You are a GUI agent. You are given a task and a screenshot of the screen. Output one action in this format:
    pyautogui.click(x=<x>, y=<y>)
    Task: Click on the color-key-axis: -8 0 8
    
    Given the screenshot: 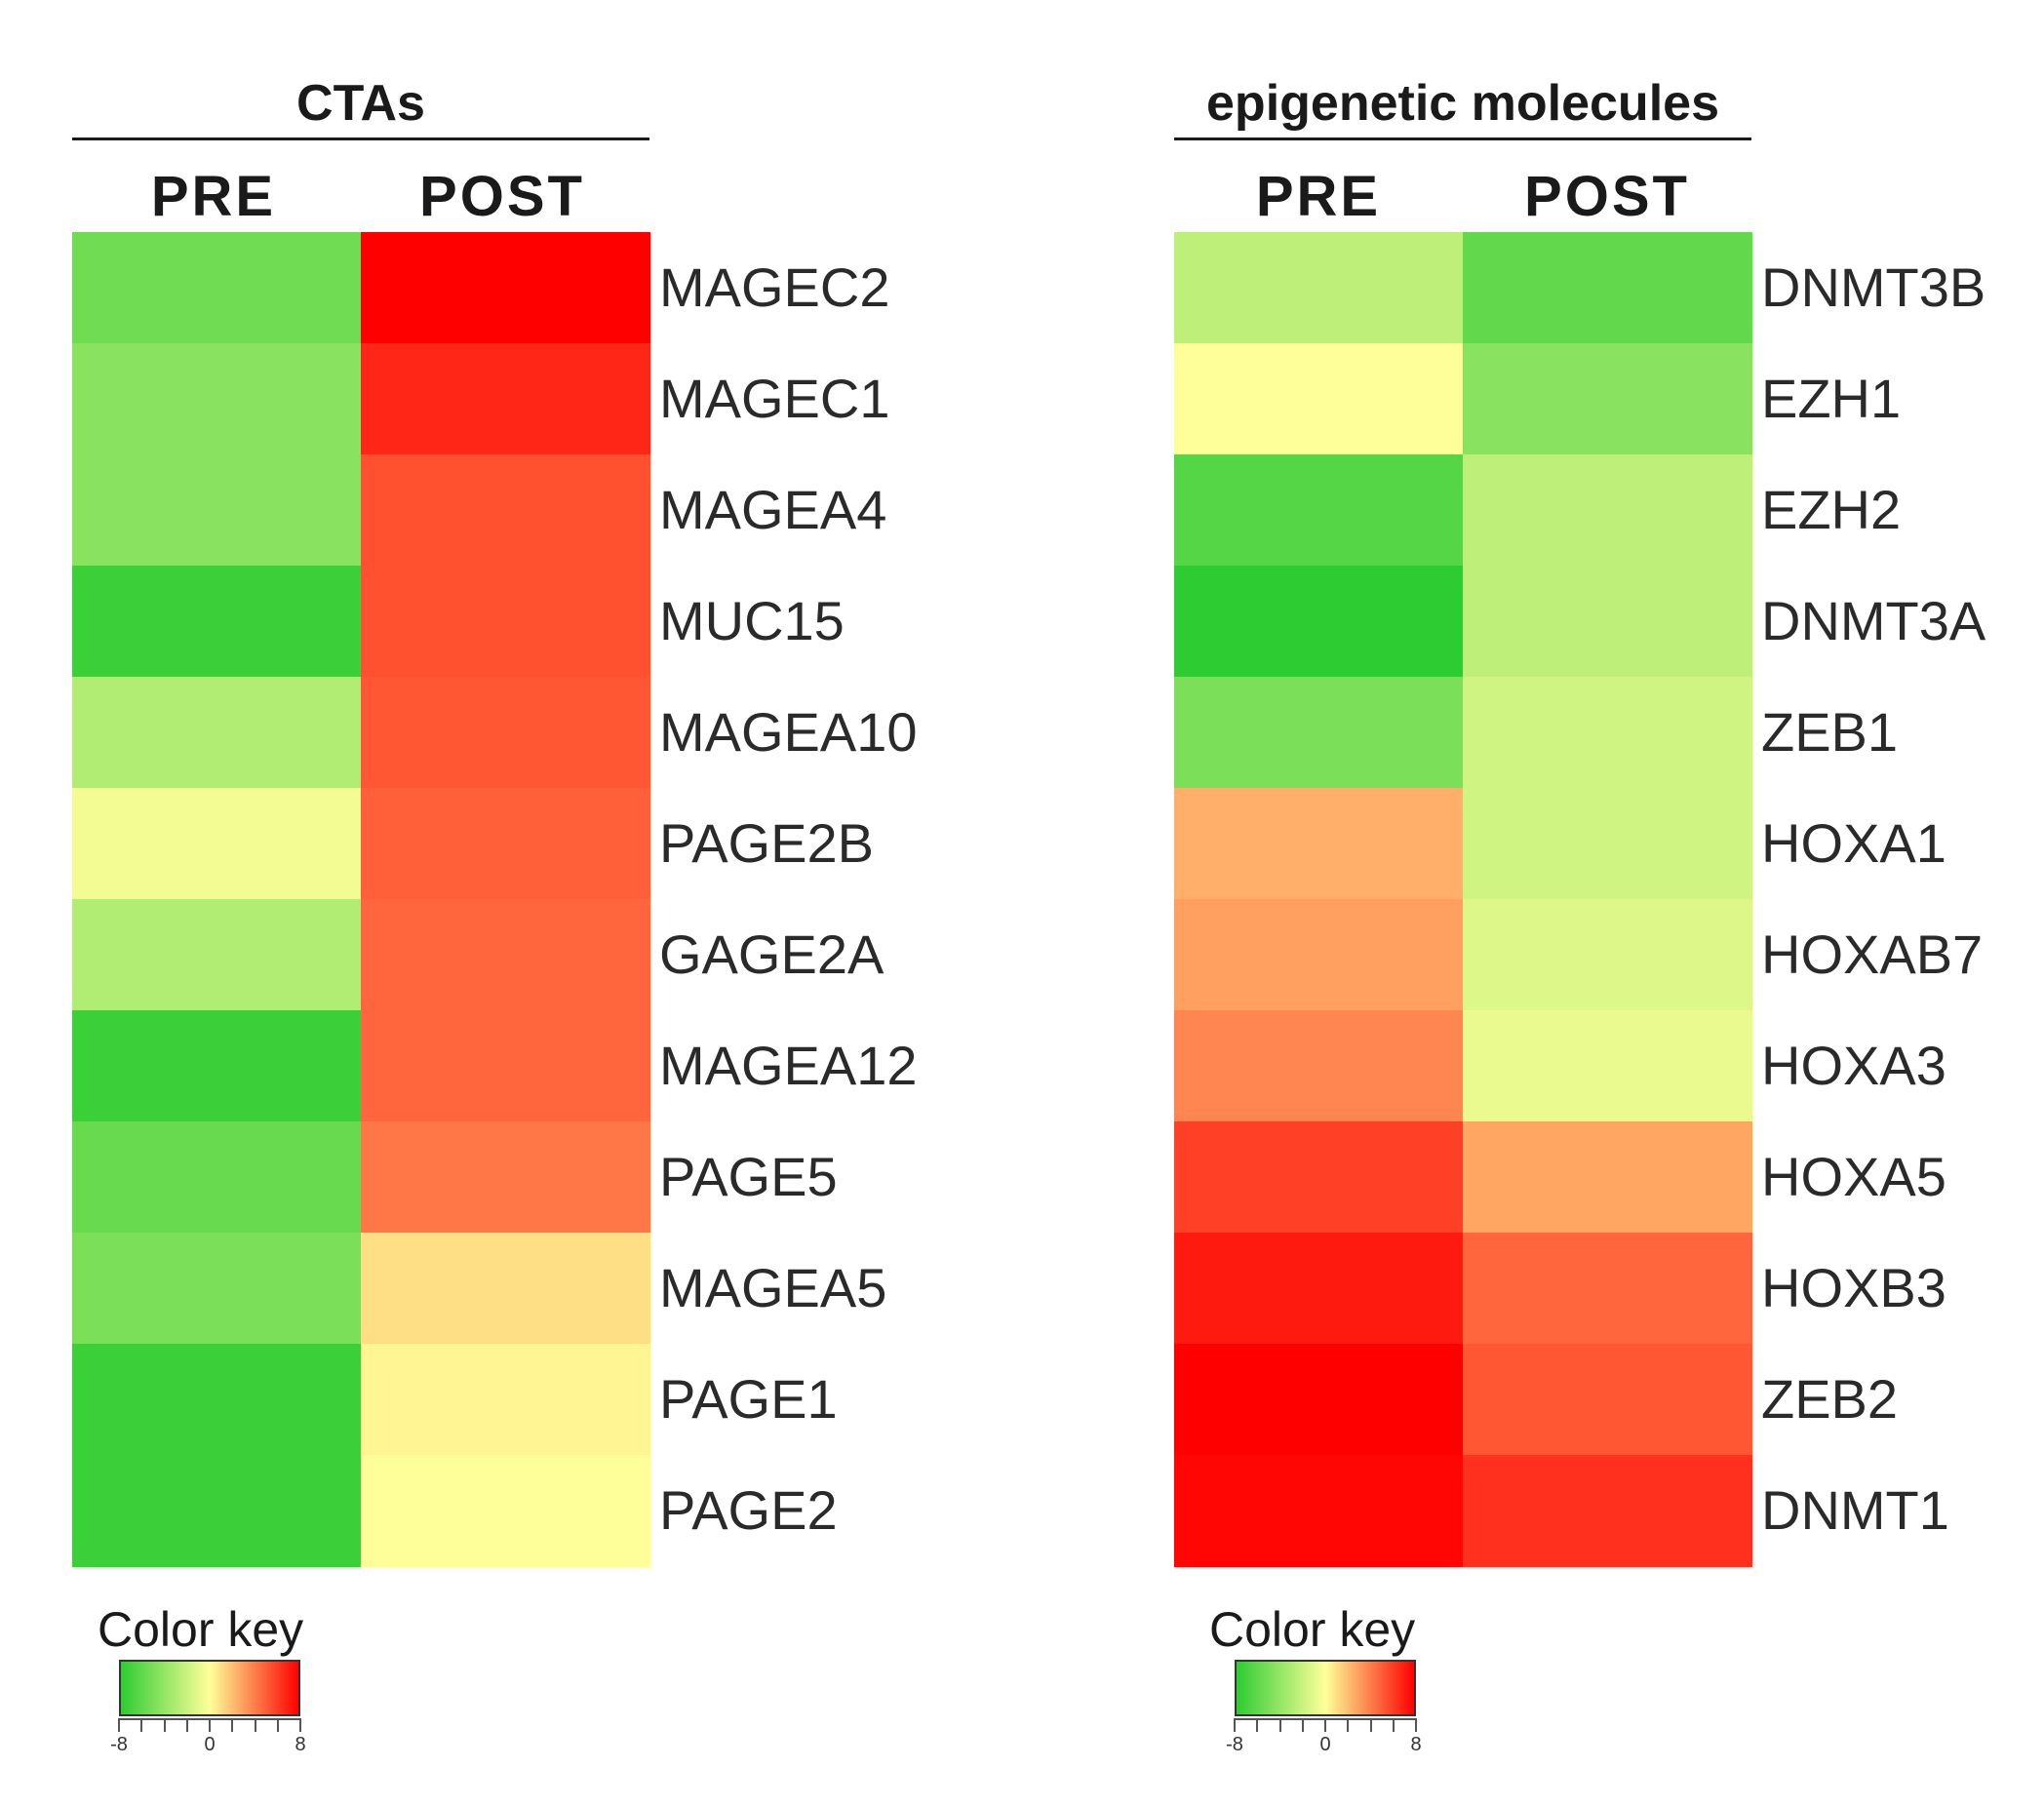 What is the action you would take?
    pyautogui.click(x=208, y=1740)
    